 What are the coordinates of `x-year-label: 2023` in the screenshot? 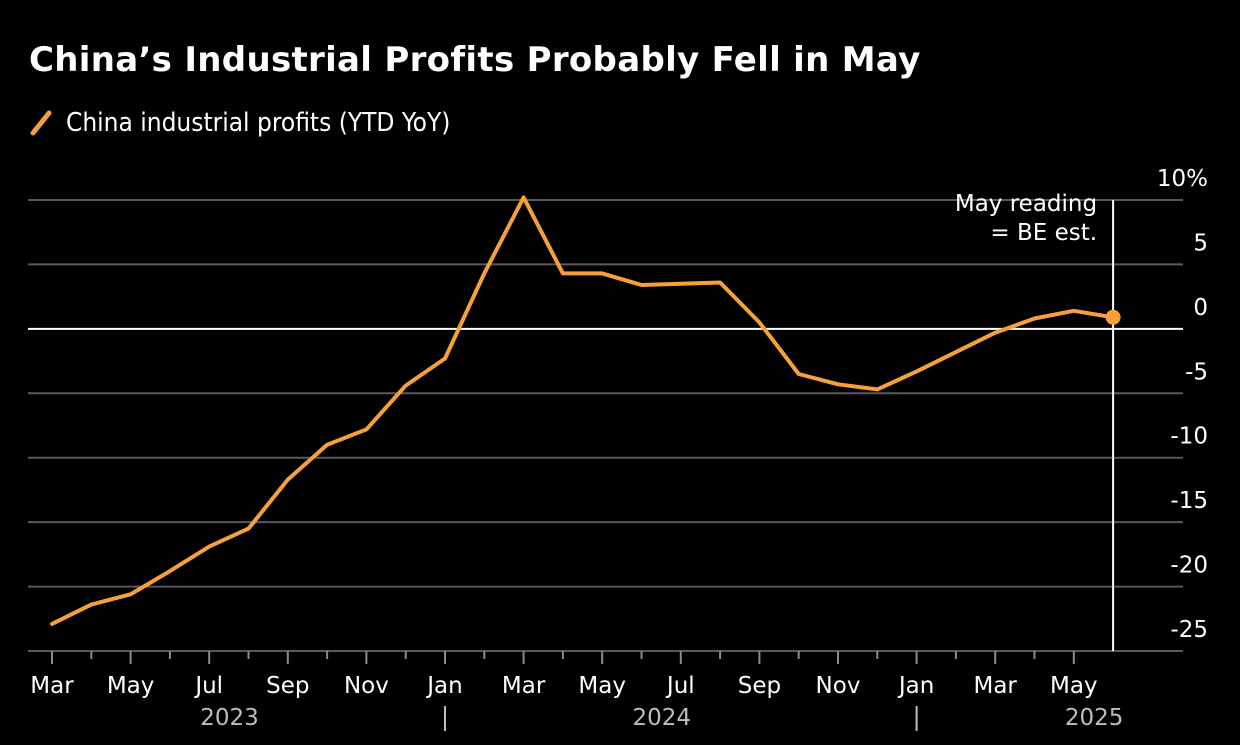 It's located at (229, 718).